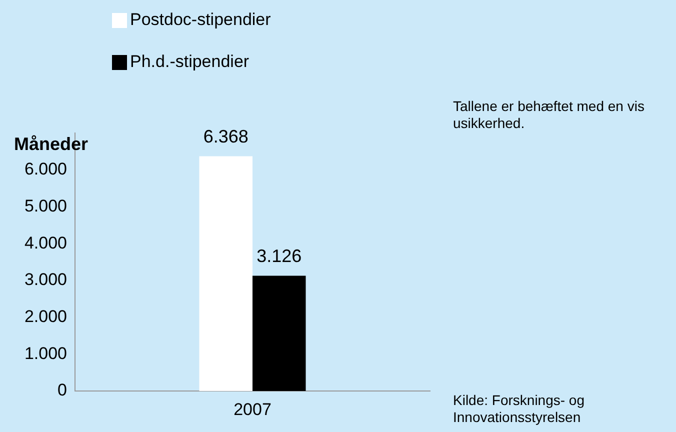 The width and height of the screenshot is (676, 432). Describe the element at coordinates (51, 144) in the screenshot. I see `y-axis-title: Måneder` at that location.